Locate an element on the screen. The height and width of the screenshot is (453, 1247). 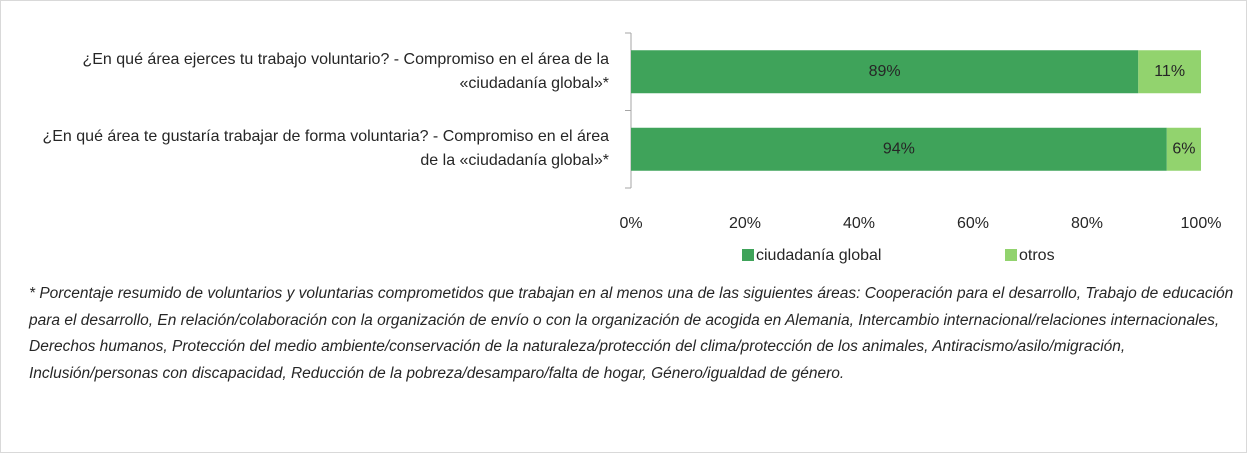
x-tick-label: 80% is located at coordinates (1087, 223).